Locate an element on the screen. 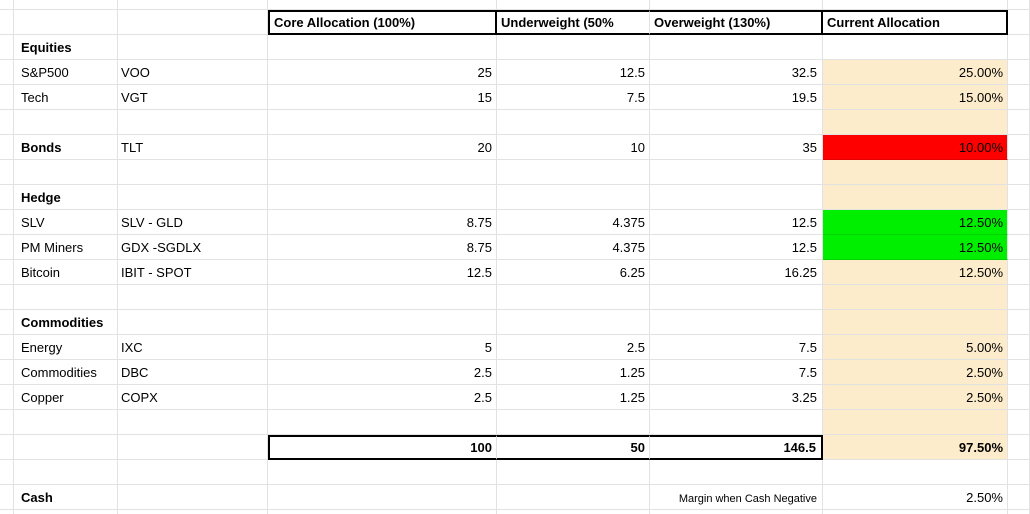  cell-core: 5 is located at coordinates (382, 347).